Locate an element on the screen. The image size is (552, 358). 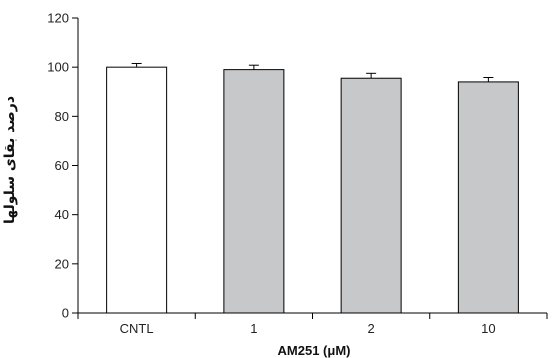
bar-cntl is located at coordinates (137, 190).